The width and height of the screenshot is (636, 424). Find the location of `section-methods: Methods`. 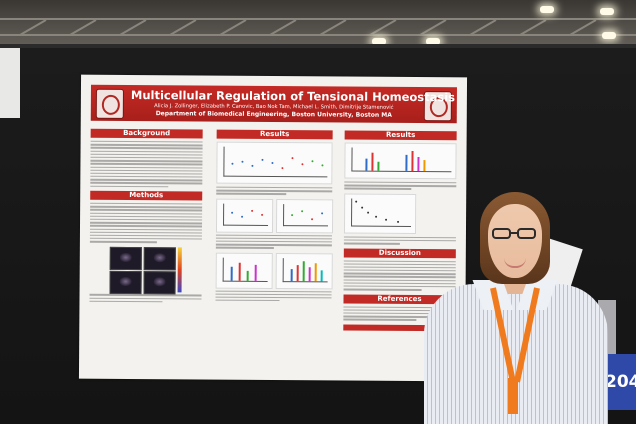

section-methods: Methods is located at coordinates (146, 195).